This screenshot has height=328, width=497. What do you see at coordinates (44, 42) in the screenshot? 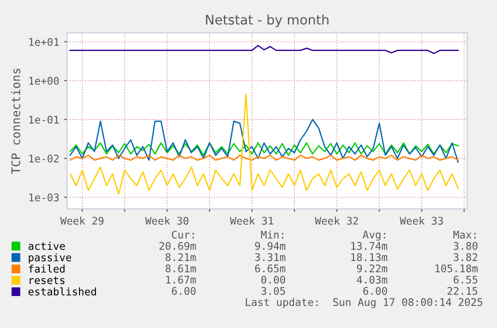
I see `y-tick-label: 1e+01` at bounding box center [44, 42].